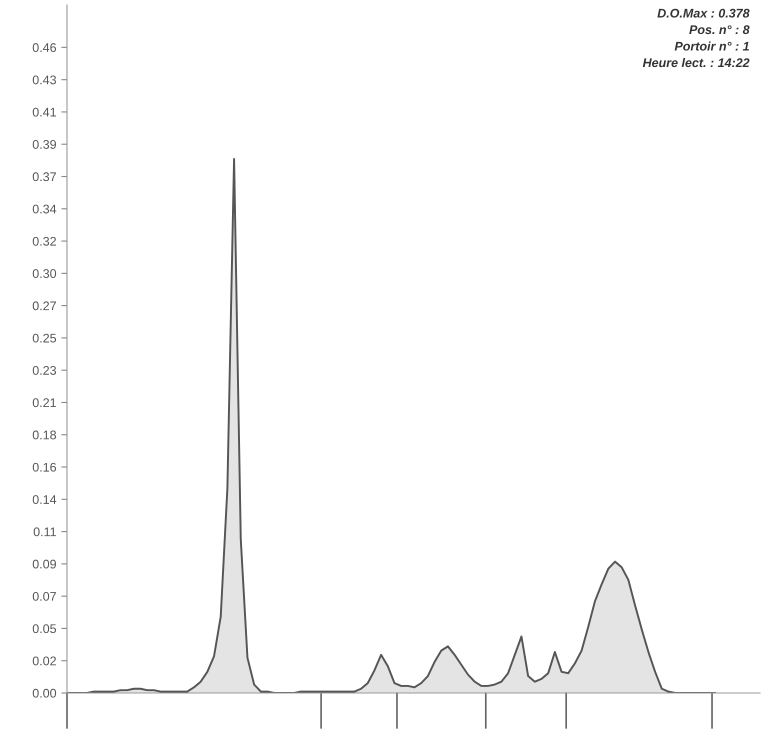 The height and width of the screenshot is (731, 784). I want to click on y-tick-label: 0.34, so click(44, 209).